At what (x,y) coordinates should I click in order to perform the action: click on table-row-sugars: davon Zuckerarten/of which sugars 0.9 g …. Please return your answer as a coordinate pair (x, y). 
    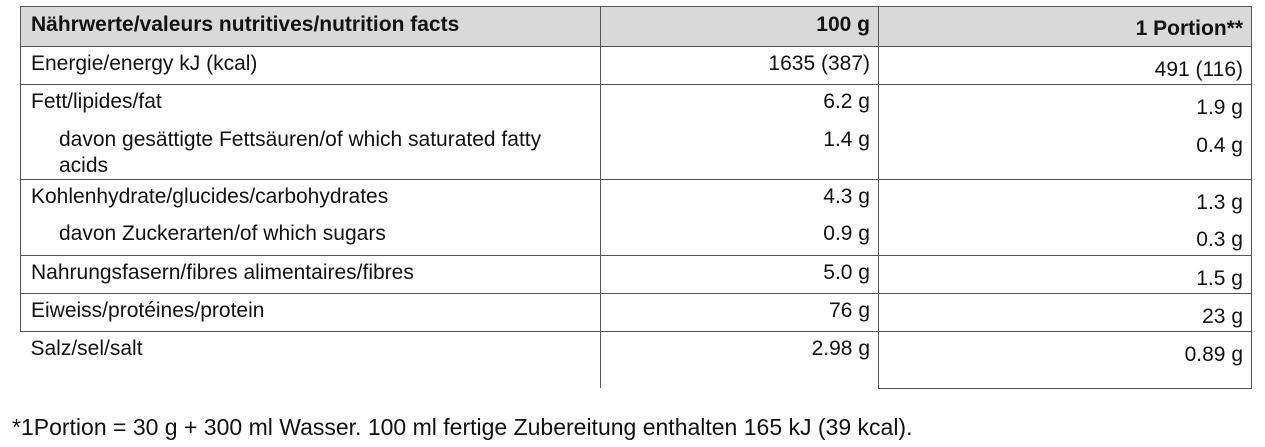
    Looking at the image, I should click on (636, 236).